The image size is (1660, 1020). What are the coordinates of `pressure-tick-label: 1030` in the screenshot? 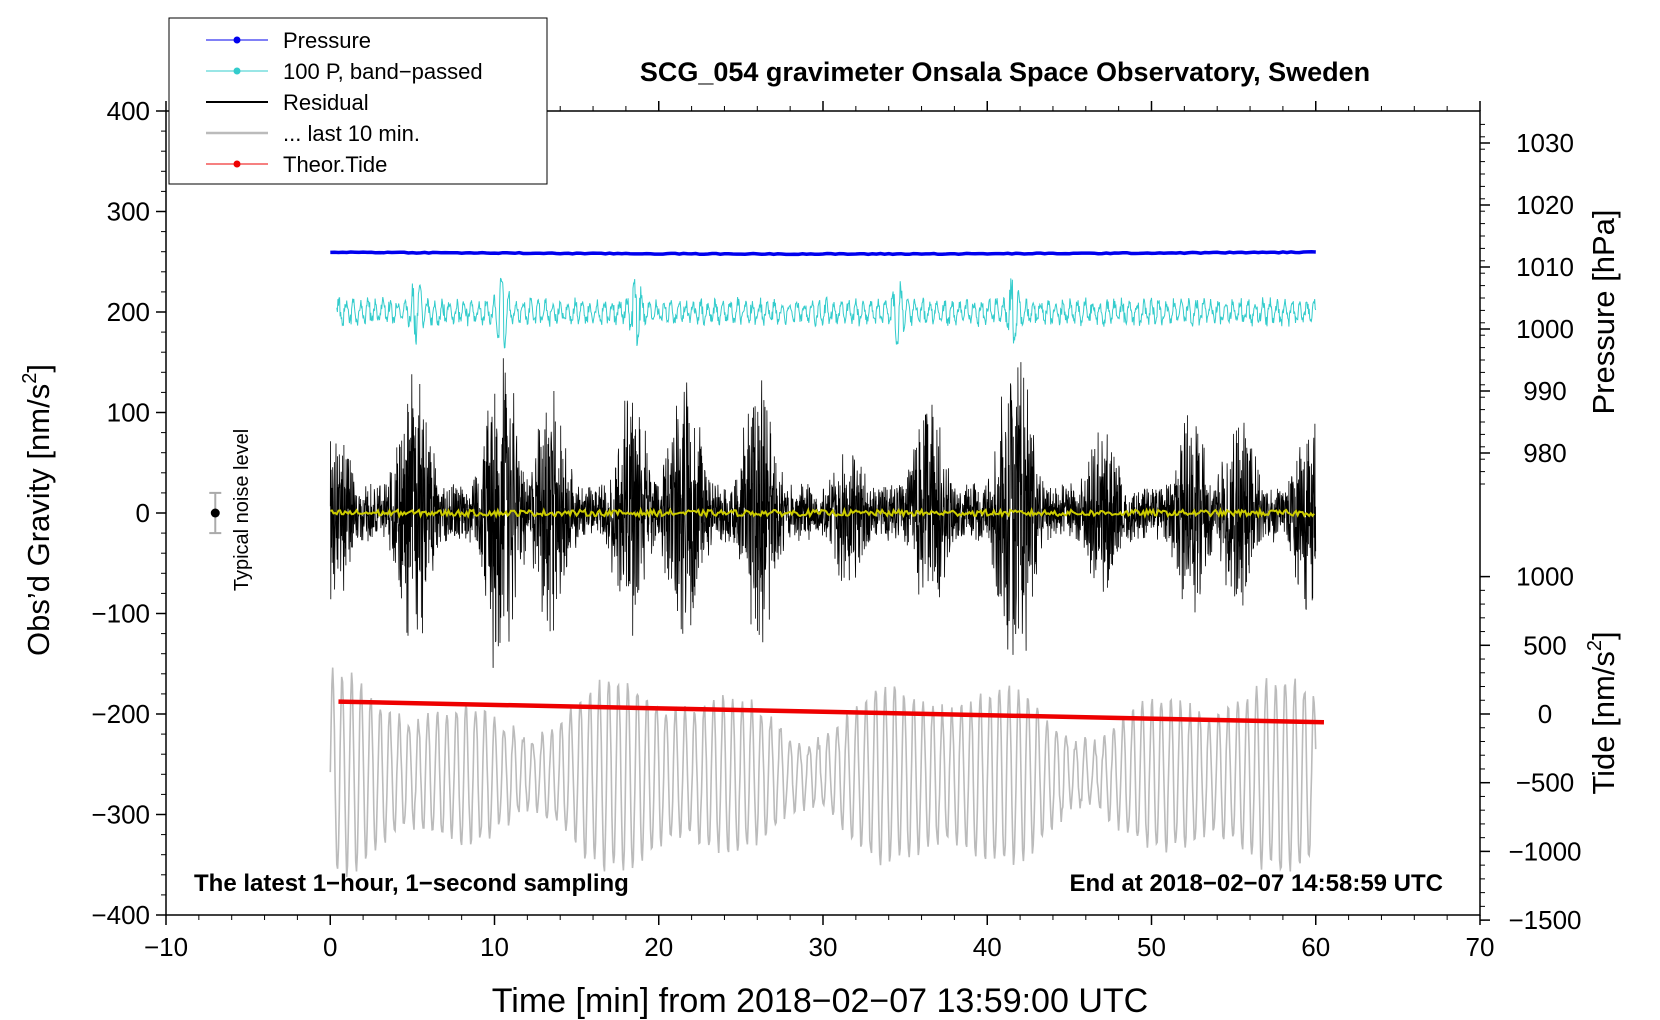 It's located at (1545, 143).